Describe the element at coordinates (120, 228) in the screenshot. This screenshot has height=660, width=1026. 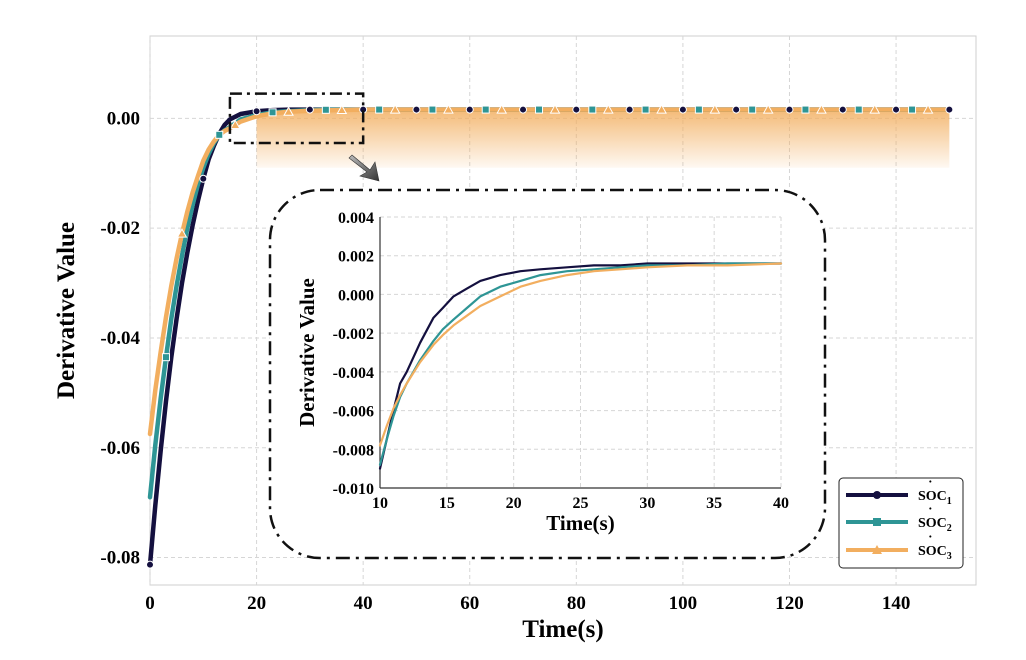
I see `y-tick-3: -0.02` at that location.